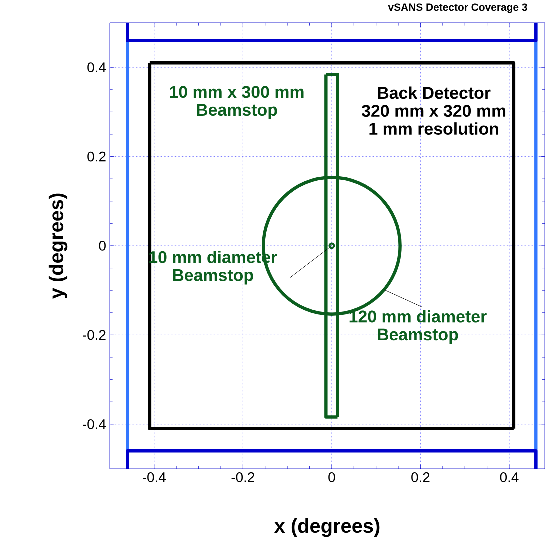 Image resolution: width=548 pixels, height=549 pixels. What do you see at coordinates (421, 477) in the screenshot?
I see `x-tick-label: 0.2` at bounding box center [421, 477].